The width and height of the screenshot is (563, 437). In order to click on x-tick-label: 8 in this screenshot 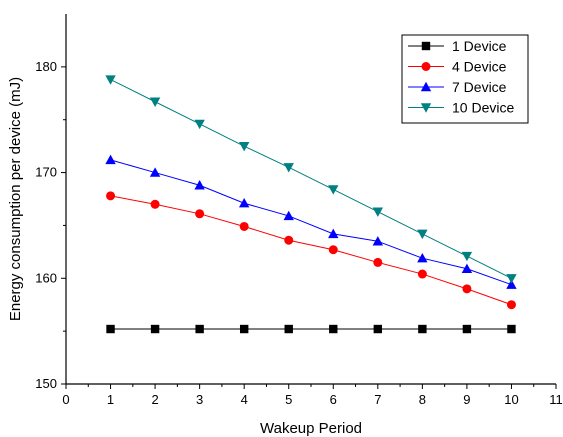, I will do `click(422, 399)`.